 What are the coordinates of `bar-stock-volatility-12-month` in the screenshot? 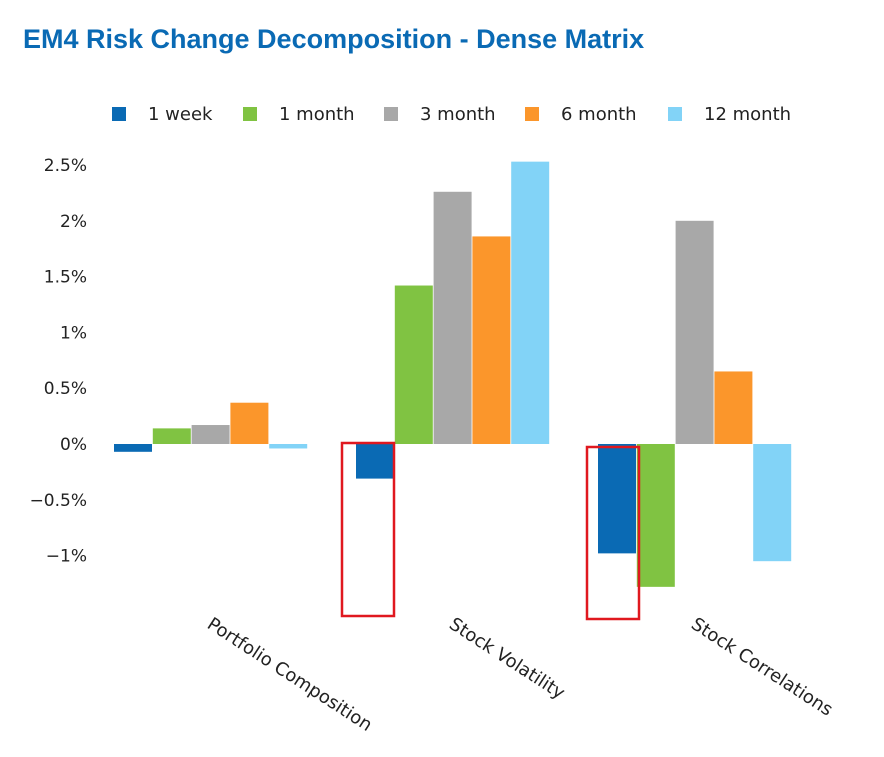 It's located at (530, 303).